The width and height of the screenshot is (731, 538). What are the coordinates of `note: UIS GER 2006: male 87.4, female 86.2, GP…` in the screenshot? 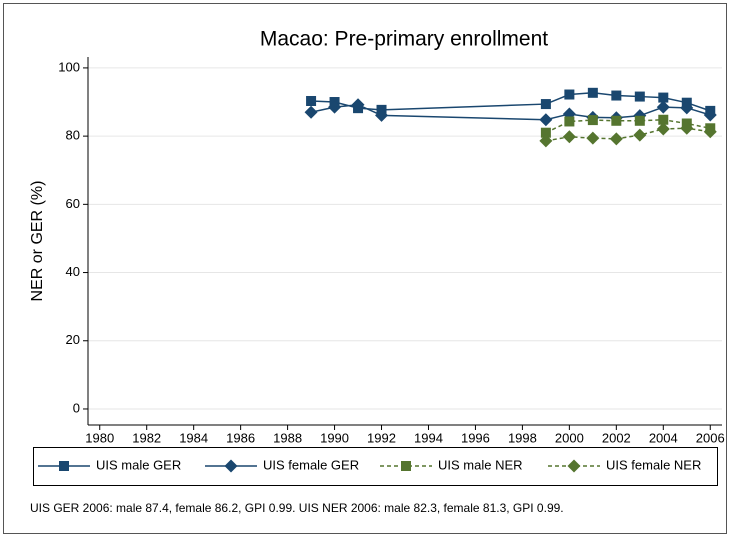 It's located at (297, 508).